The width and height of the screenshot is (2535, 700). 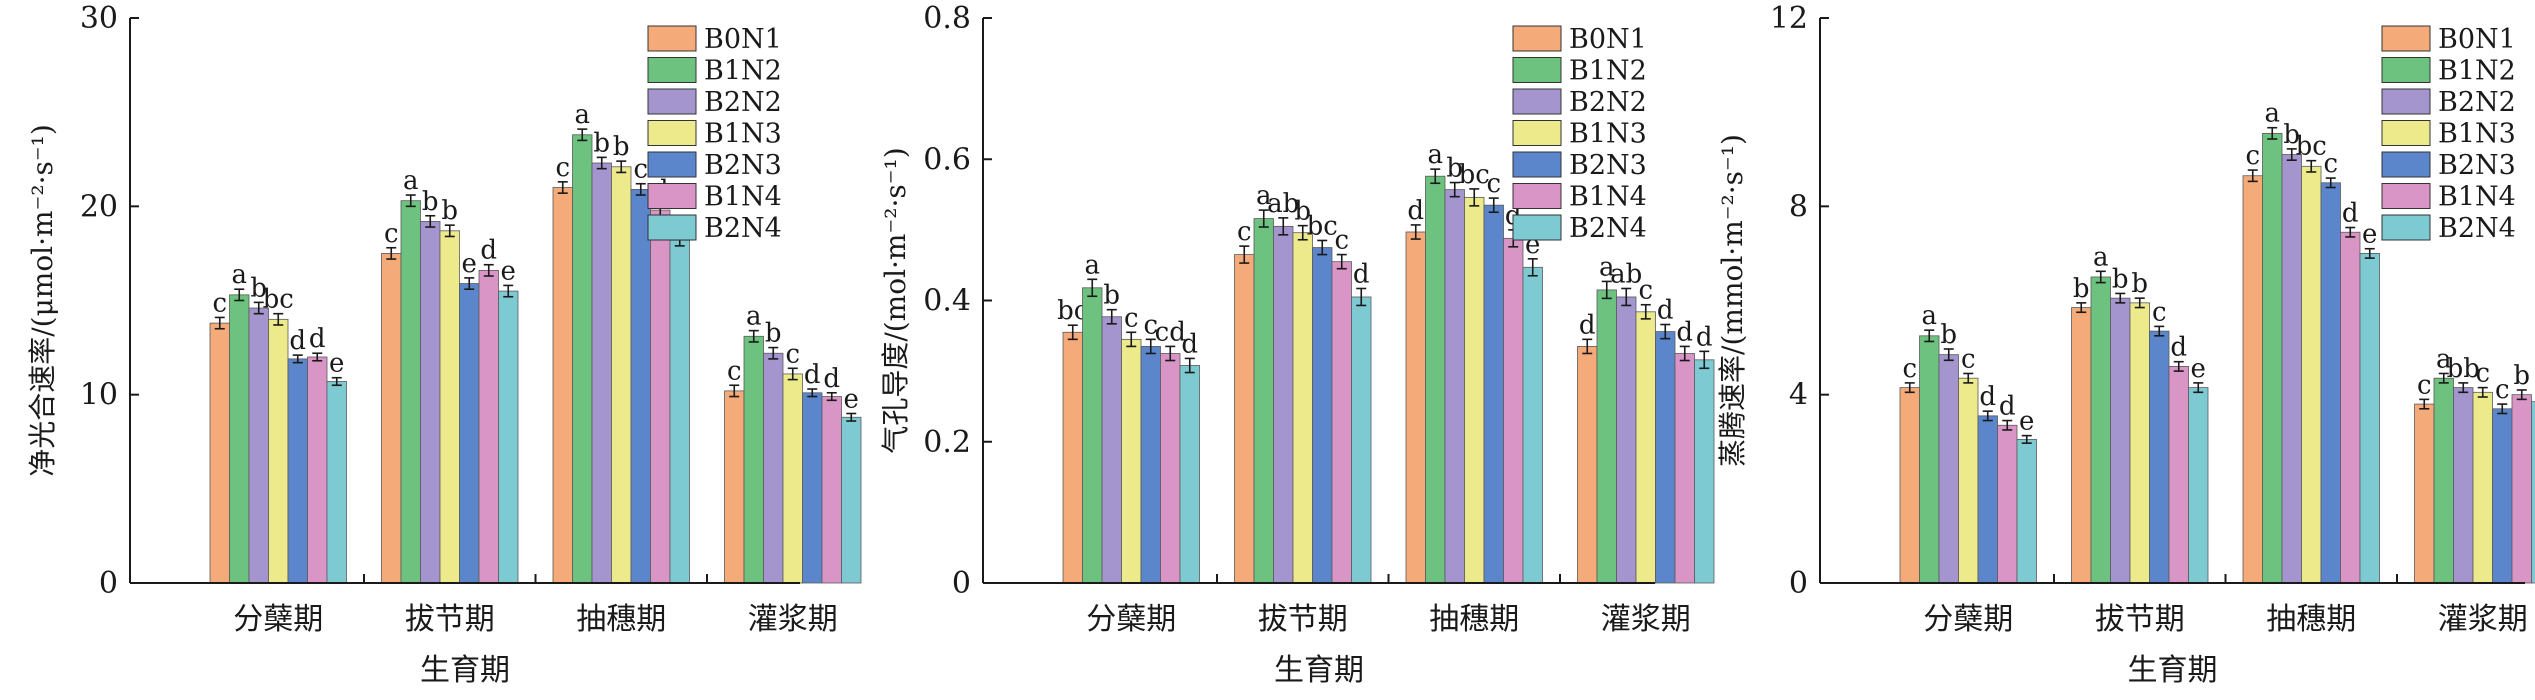 I want to click on legend-label: B1N3, so click(x=1608, y=134).